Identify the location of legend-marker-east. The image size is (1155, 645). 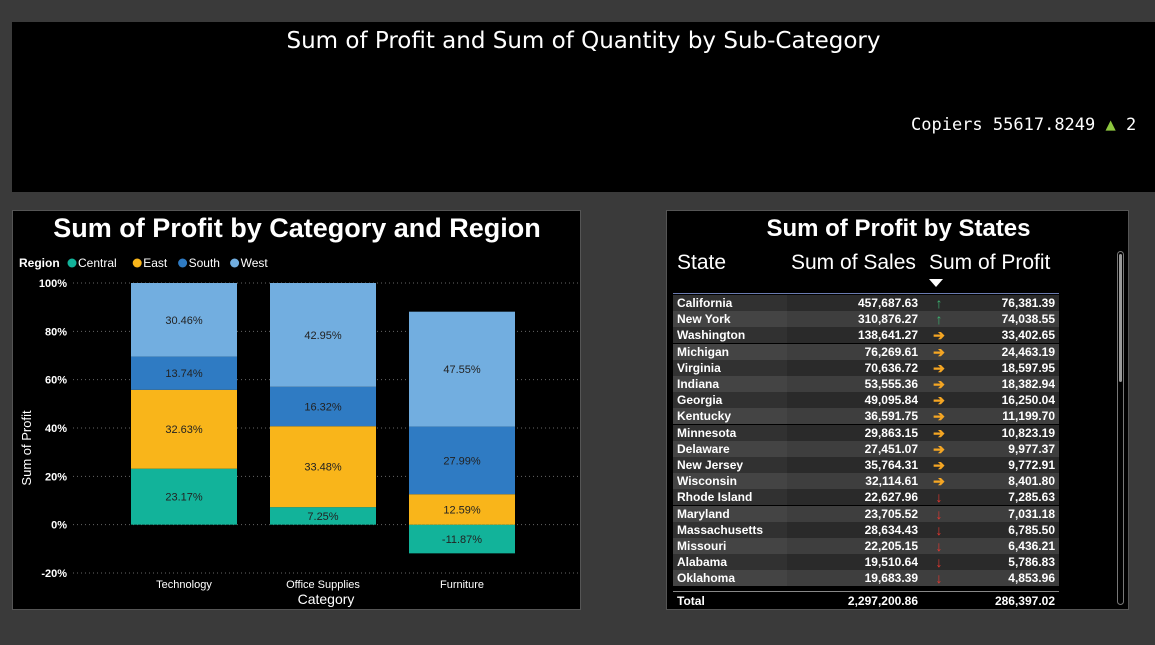
(137, 263).